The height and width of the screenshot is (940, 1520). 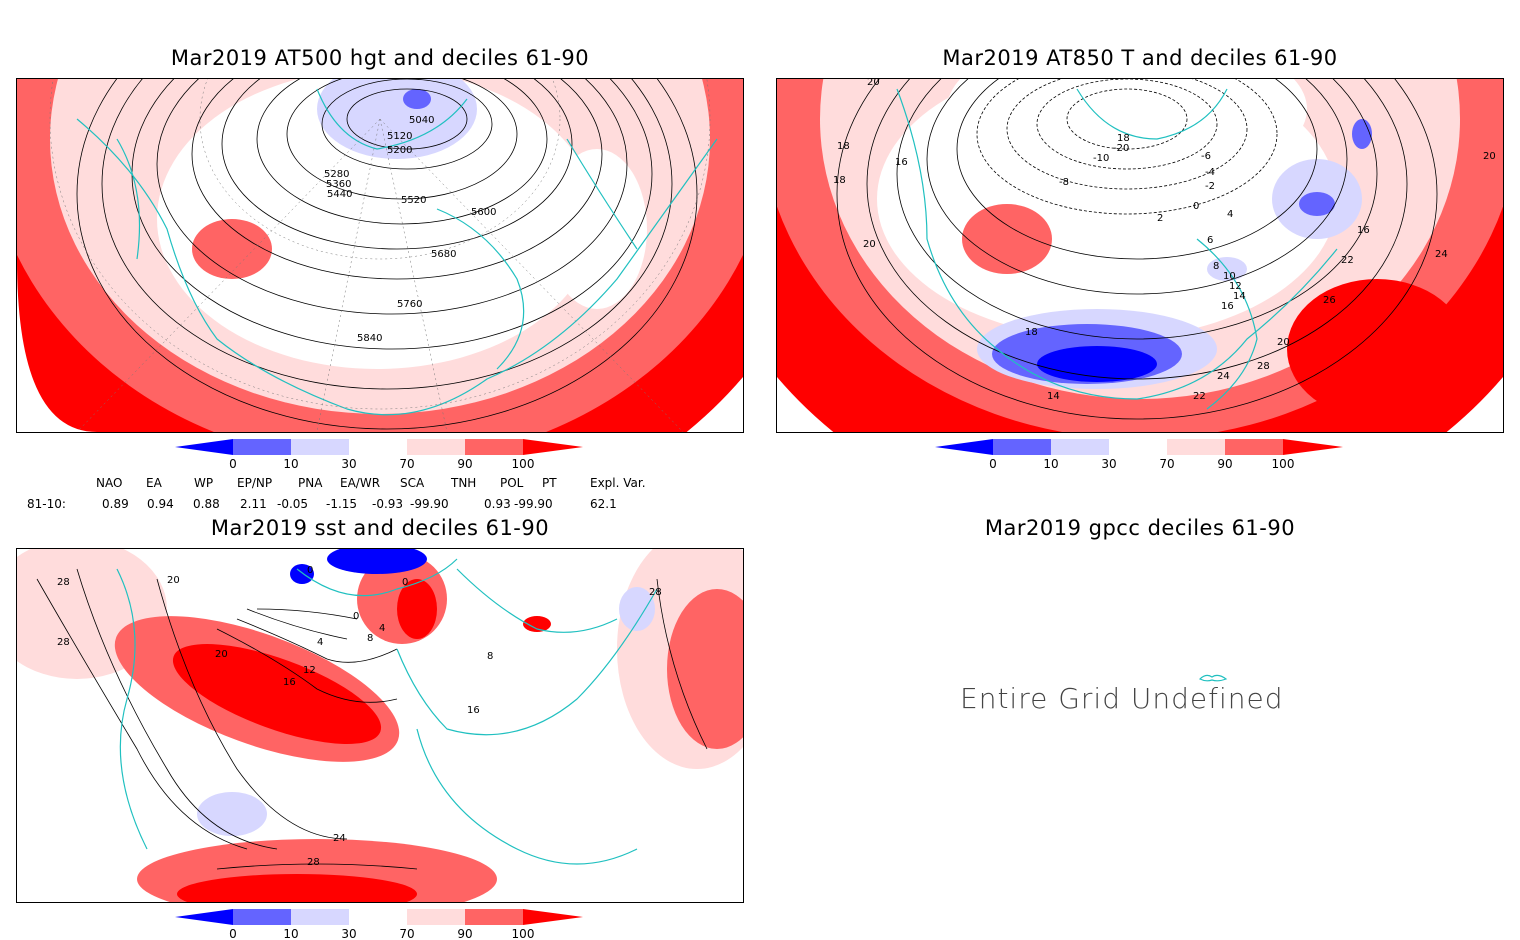 What do you see at coordinates (1213, 675) in the screenshot?
I see `gpcc-island-glyph` at bounding box center [1213, 675].